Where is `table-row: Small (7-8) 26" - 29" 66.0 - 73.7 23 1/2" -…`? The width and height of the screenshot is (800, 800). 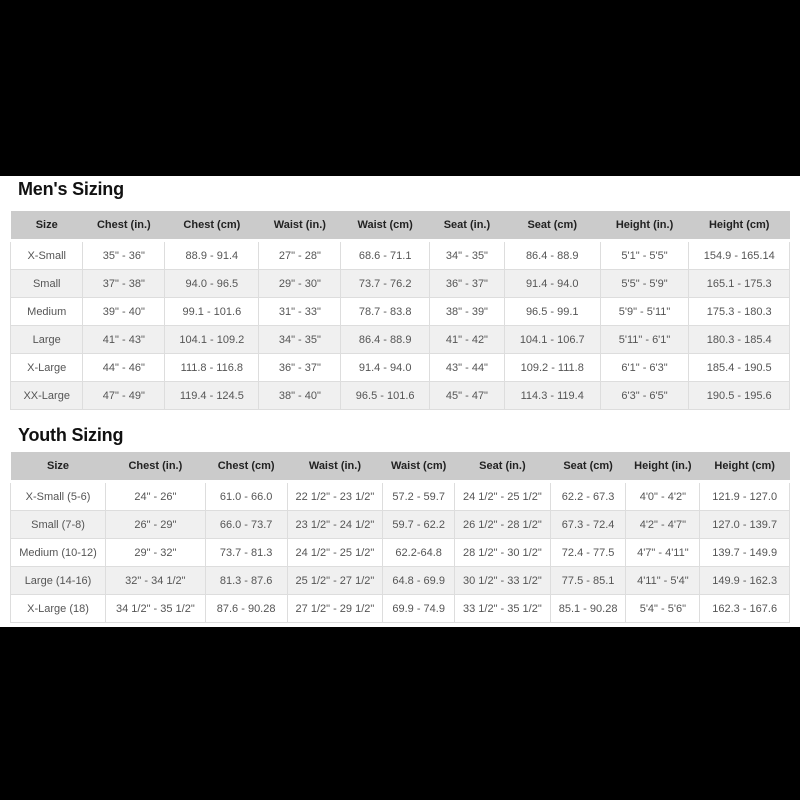
table-row: Small (7-8) 26" - 29" 66.0 - 73.7 23 1/2" -… is located at coordinates (399, 524).